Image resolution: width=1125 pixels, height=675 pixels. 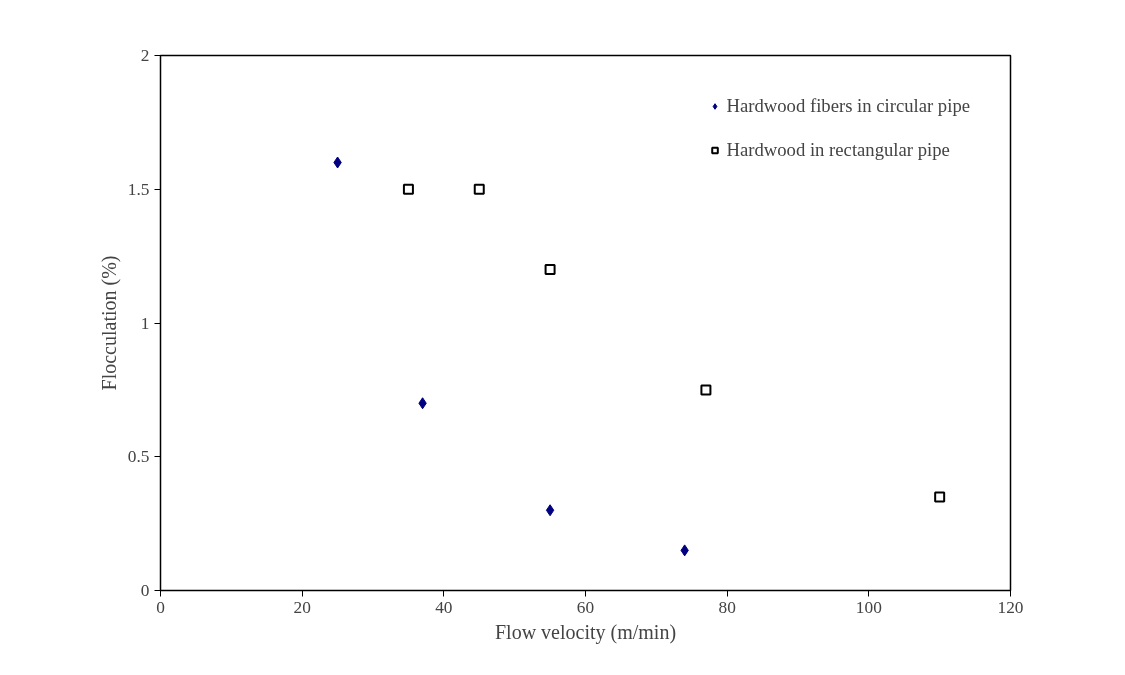 I want to click on x-axis-title: Flow velocity (m/min), so click(x=585, y=632).